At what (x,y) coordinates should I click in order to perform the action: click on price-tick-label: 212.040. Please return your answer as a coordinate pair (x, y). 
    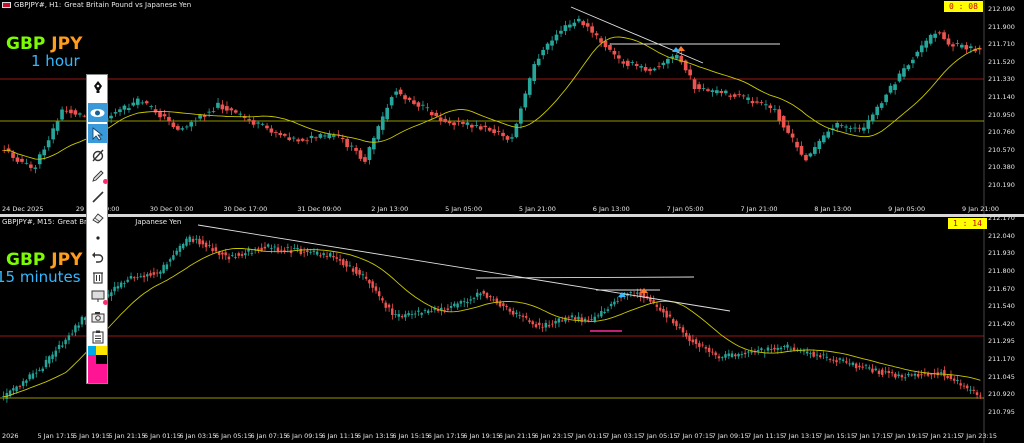
    Looking at the image, I should click on (1001, 235).